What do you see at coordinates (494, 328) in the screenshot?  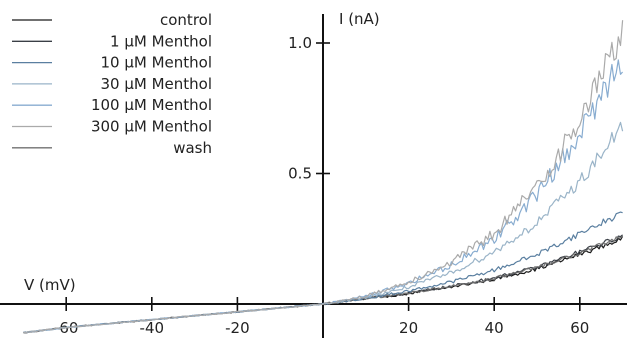 I see `x-tick-label: 40` at bounding box center [494, 328].